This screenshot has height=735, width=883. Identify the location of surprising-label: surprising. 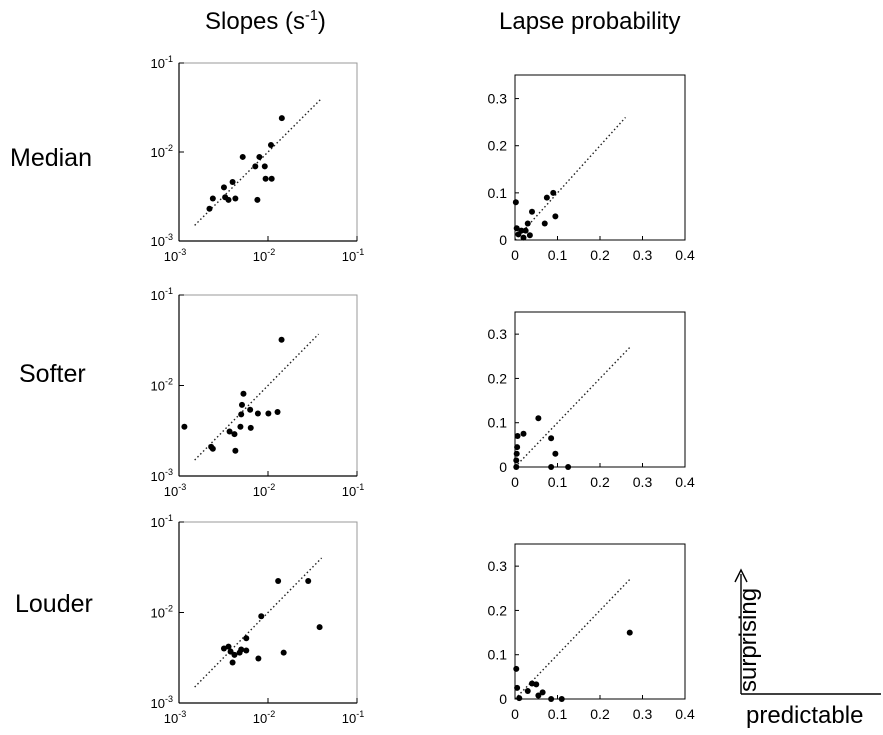
(748, 639).